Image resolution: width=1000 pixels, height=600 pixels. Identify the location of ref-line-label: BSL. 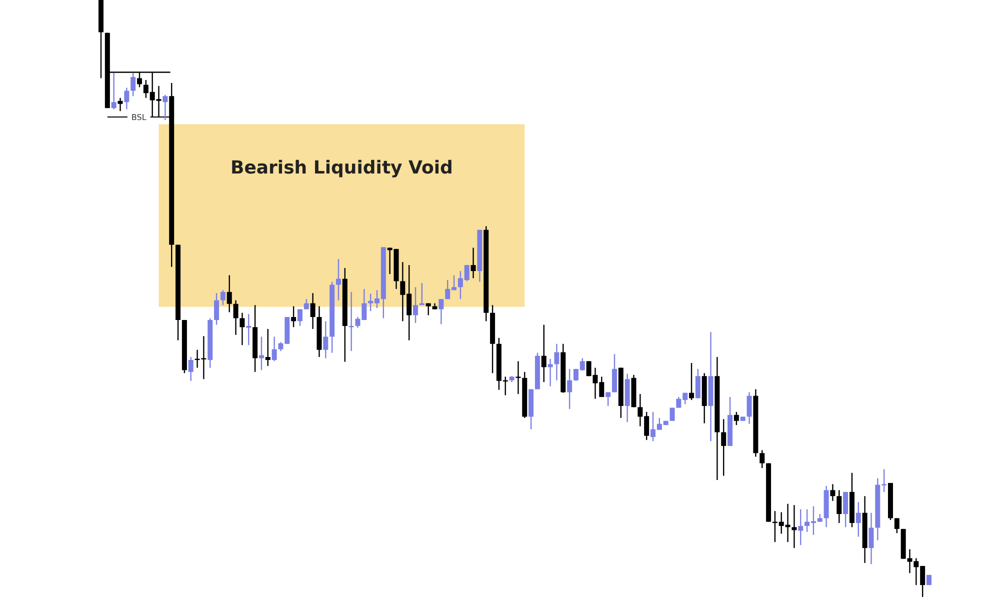
(139, 117).